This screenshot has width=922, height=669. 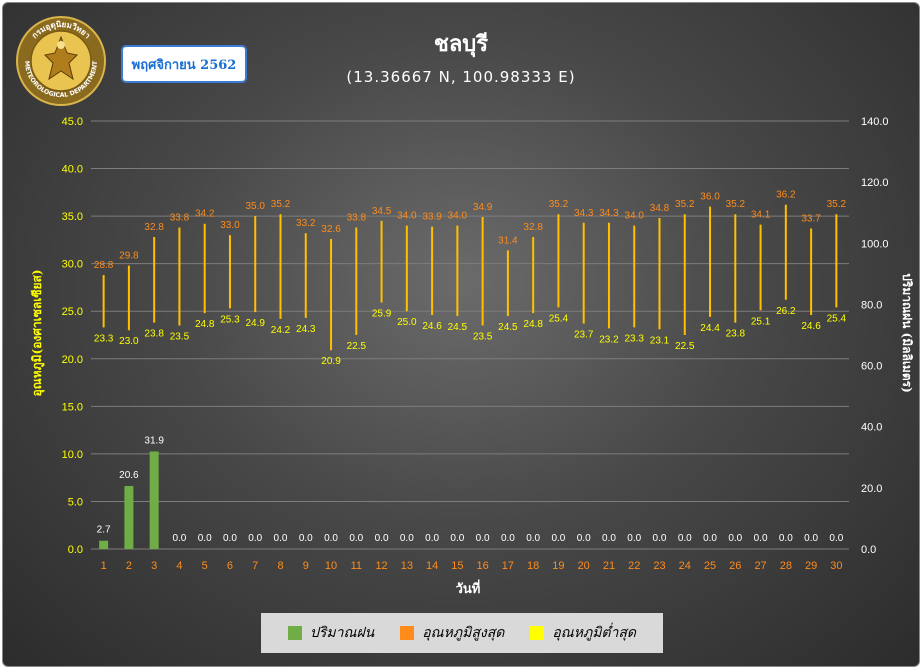 What do you see at coordinates (761, 321) in the screenshot?
I see `min-temp-label: 25.1` at bounding box center [761, 321].